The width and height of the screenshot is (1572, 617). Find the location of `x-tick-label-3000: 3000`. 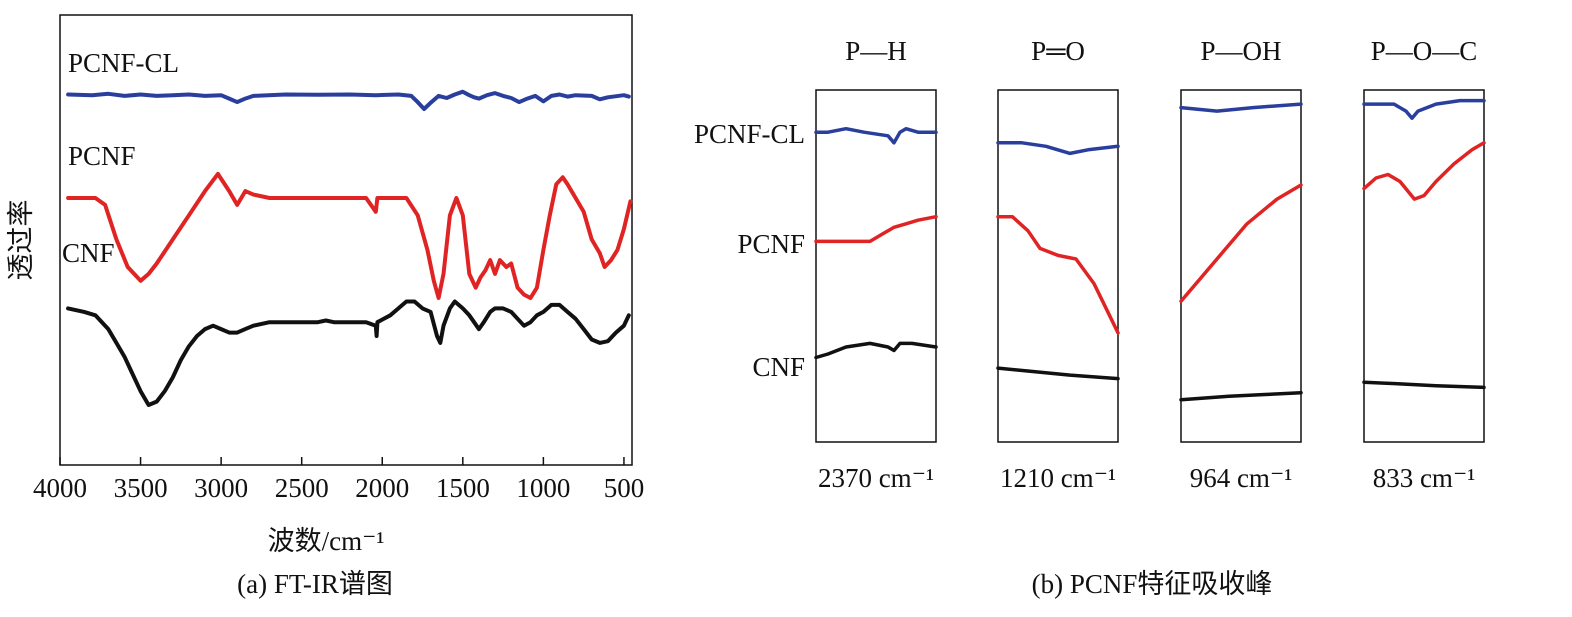

x-tick-label-3000: 3000 is located at coordinates (221, 488).